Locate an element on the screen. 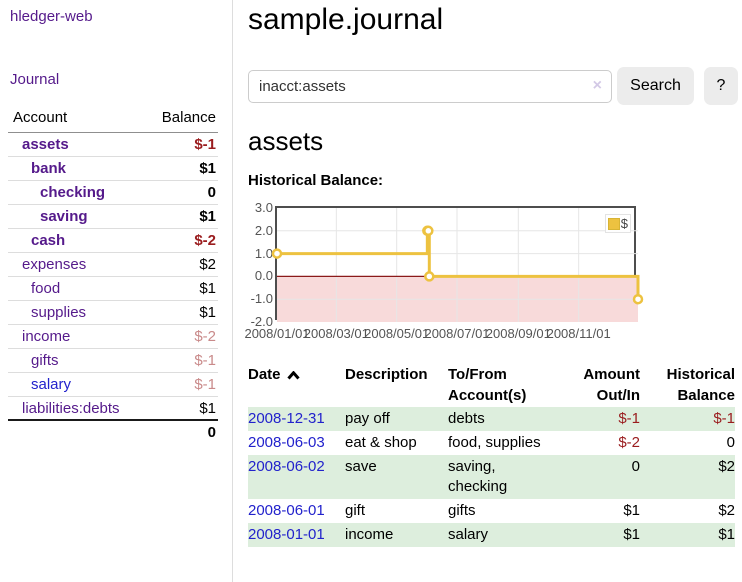  search-input is located at coordinates (418, 86).